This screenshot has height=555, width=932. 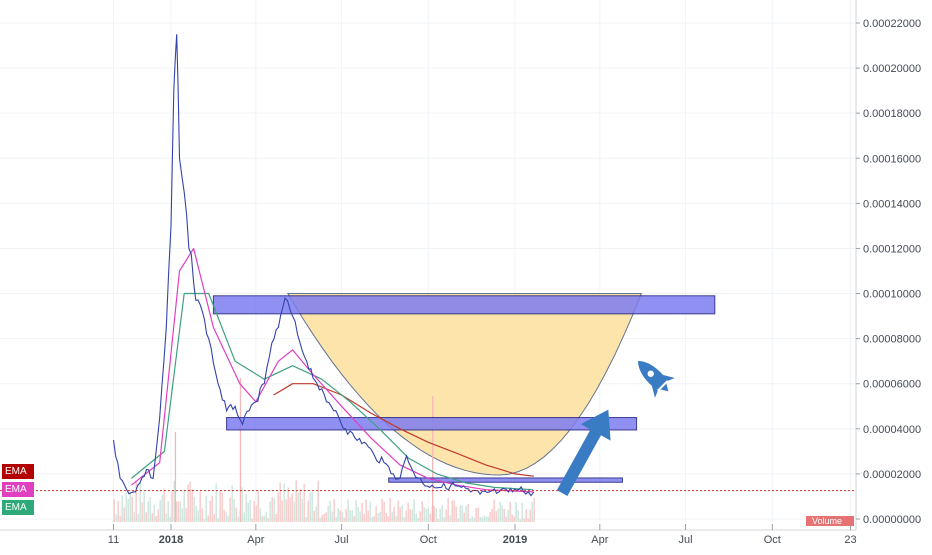 I want to click on time-tick-label: Oct, so click(x=772, y=540).